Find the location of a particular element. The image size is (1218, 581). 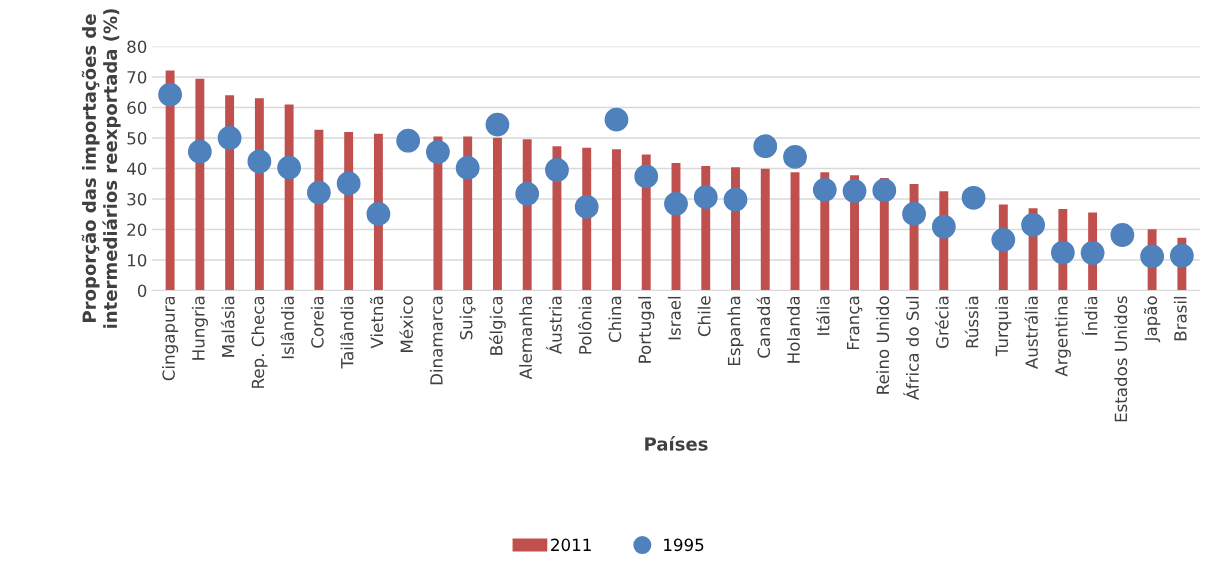

legend-label: 1995 is located at coordinates (684, 545).